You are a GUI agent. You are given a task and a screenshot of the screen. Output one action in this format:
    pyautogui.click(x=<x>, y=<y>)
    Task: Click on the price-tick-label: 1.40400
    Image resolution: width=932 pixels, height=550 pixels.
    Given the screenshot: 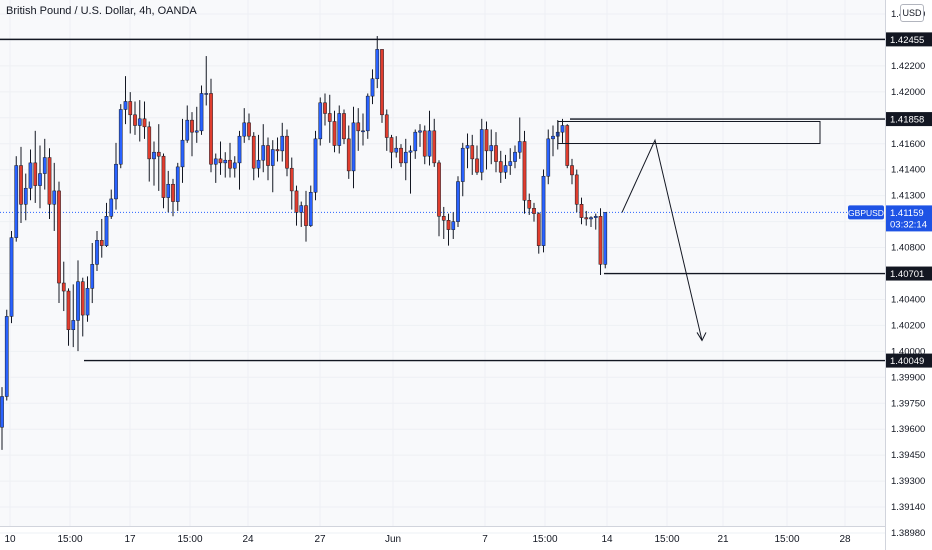 What is the action you would take?
    pyautogui.click(x=908, y=299)
    